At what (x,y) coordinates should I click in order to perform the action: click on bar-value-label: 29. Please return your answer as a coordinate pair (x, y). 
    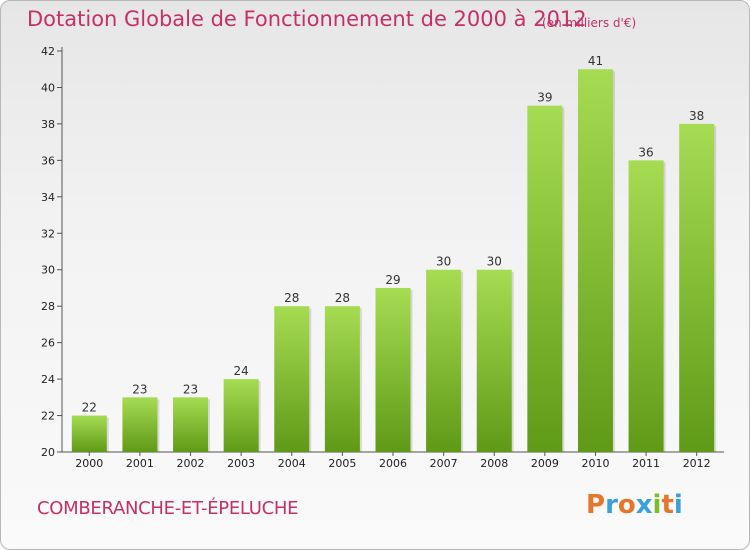
    Looking at the image, I should click on (392, 280).